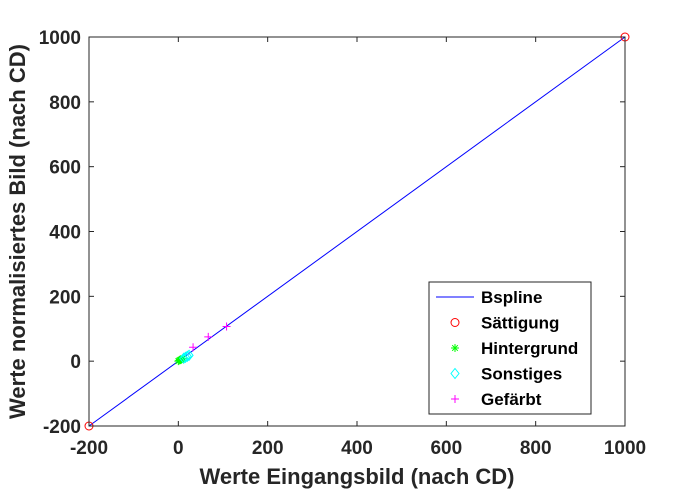 The width and height of the screenshot is (689, 491). Describe the element at coordinates (536, 448) in the screenshot. I see `x-tick-label: 800` at that location.